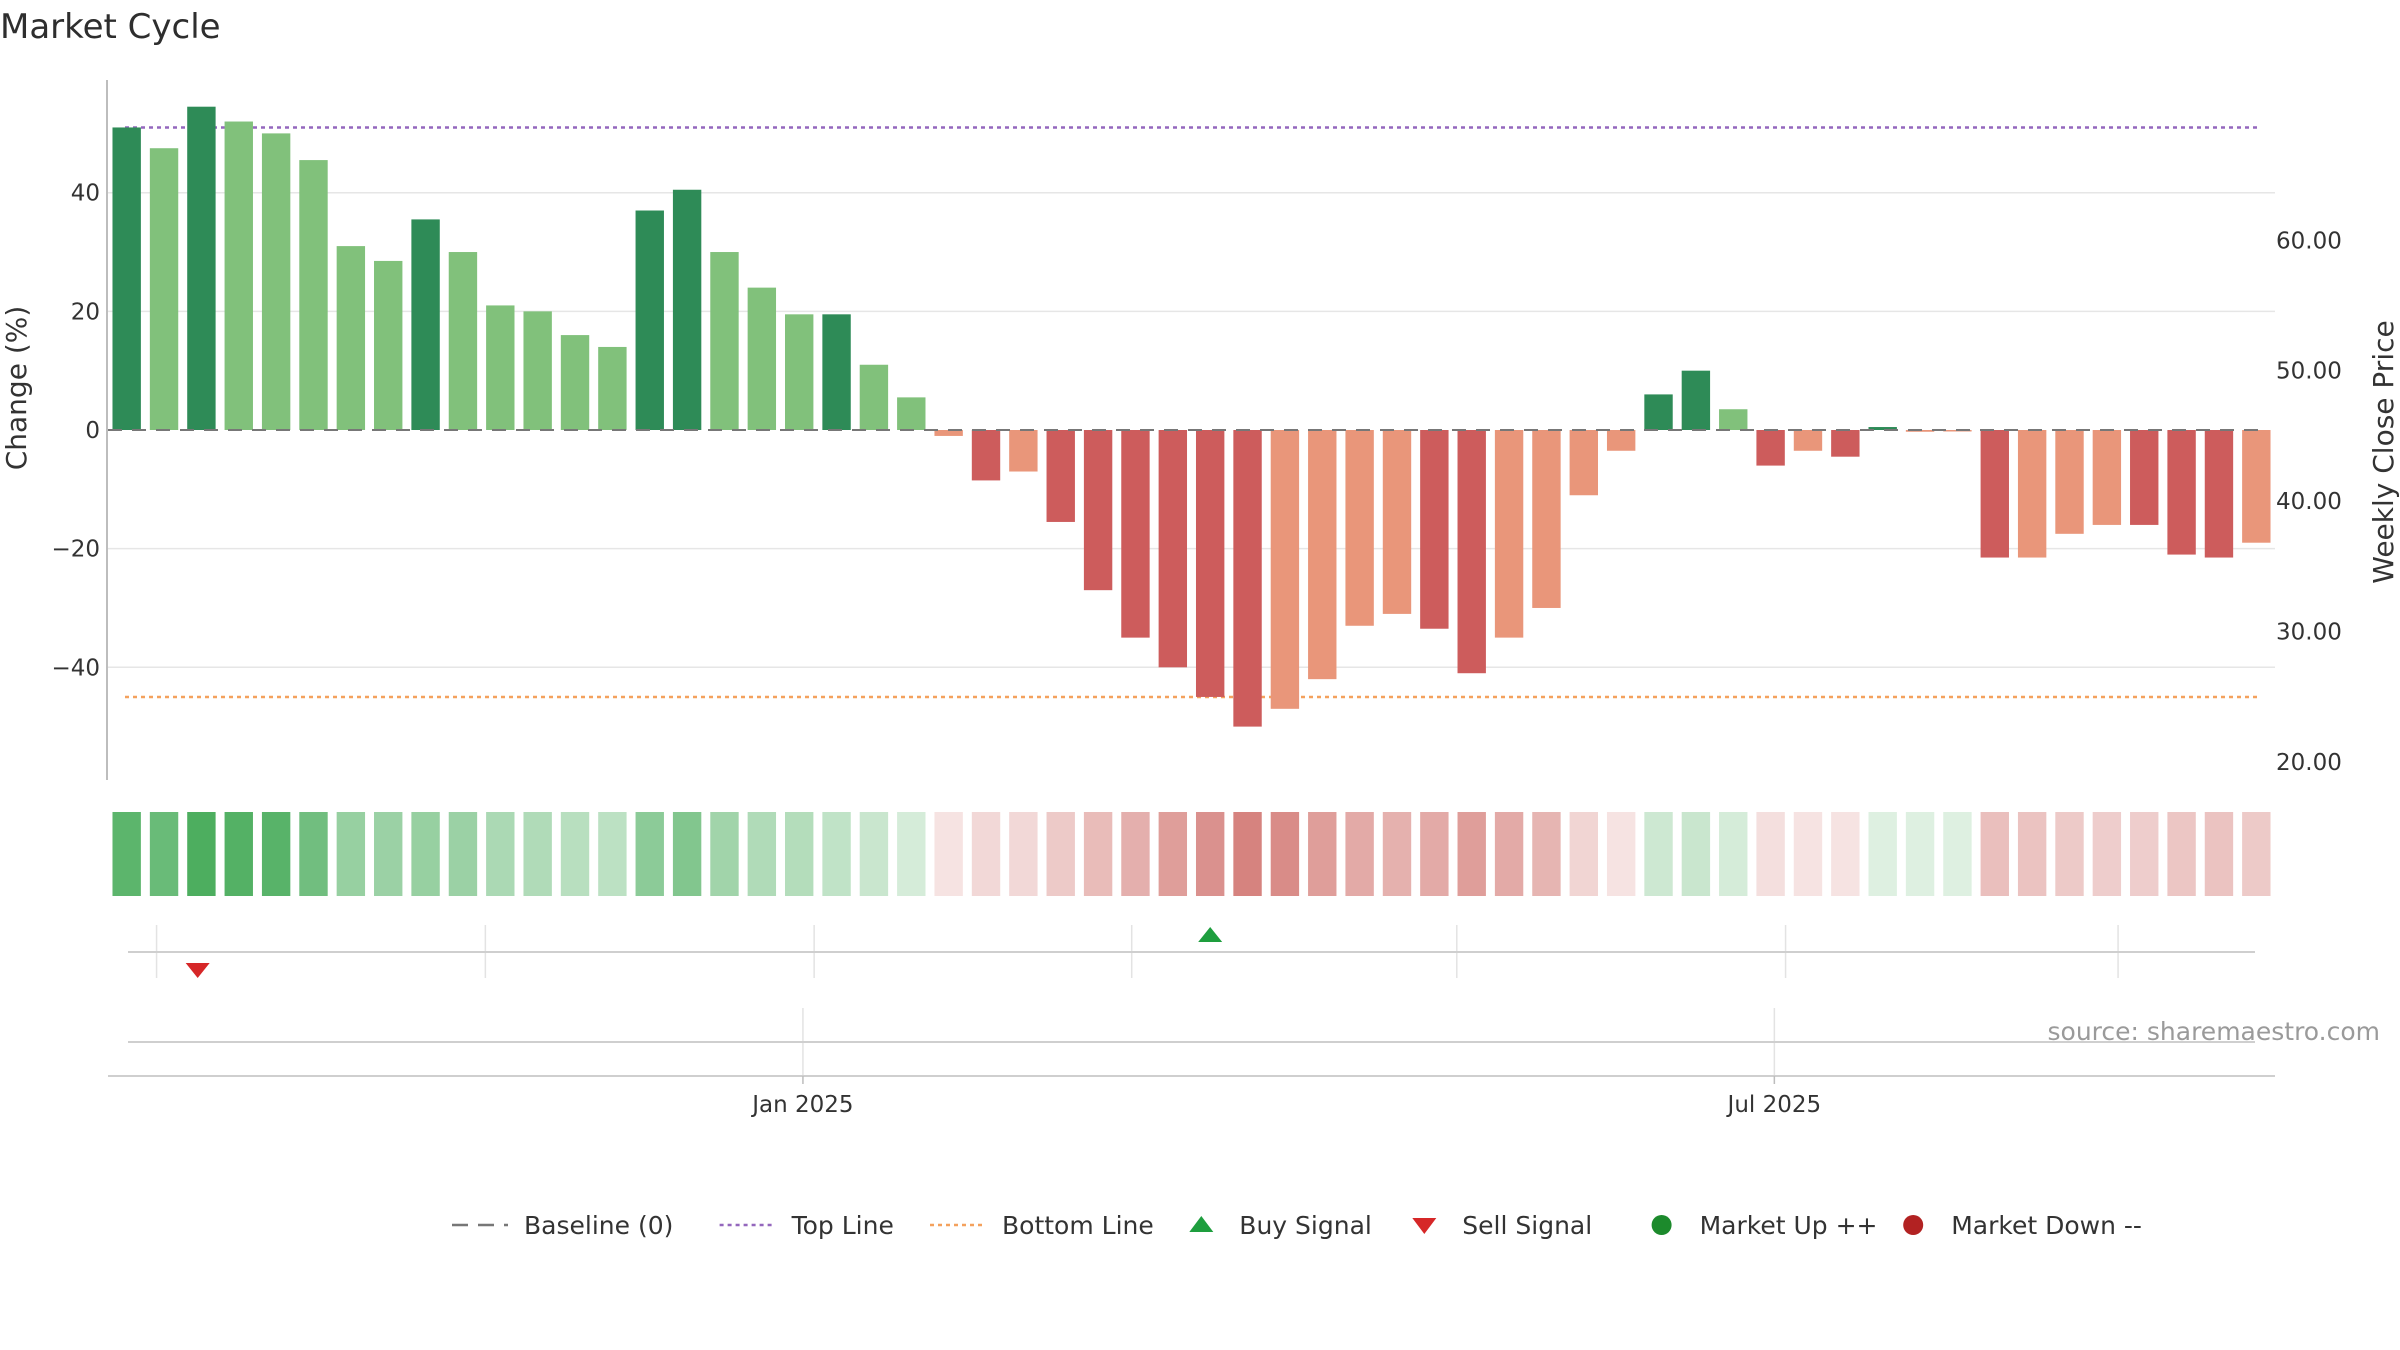 This screenshot has width=2400, height=1350. Describe the element at coordinates (1078, 1225) in the screenshot. I see `legend-label: Bottom Line` at that location.